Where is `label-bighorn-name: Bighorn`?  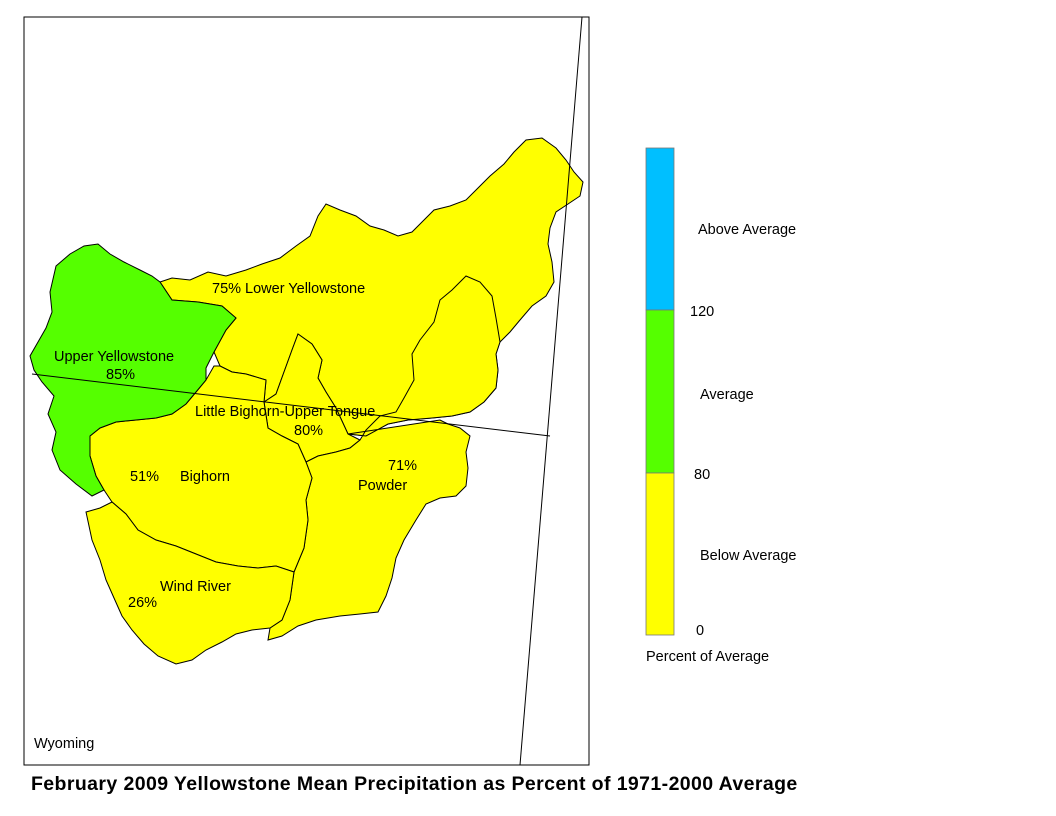
label-bighorn-name: Bighorn is located at coordinates (205, 477).